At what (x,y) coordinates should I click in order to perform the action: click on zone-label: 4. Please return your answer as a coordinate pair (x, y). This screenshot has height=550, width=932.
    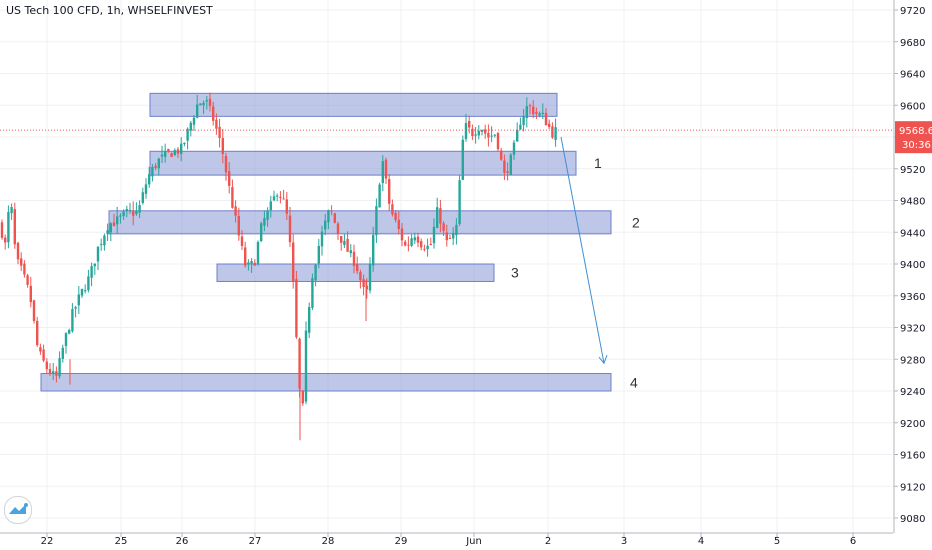
    Looking at the image, I should click on (634, 382).